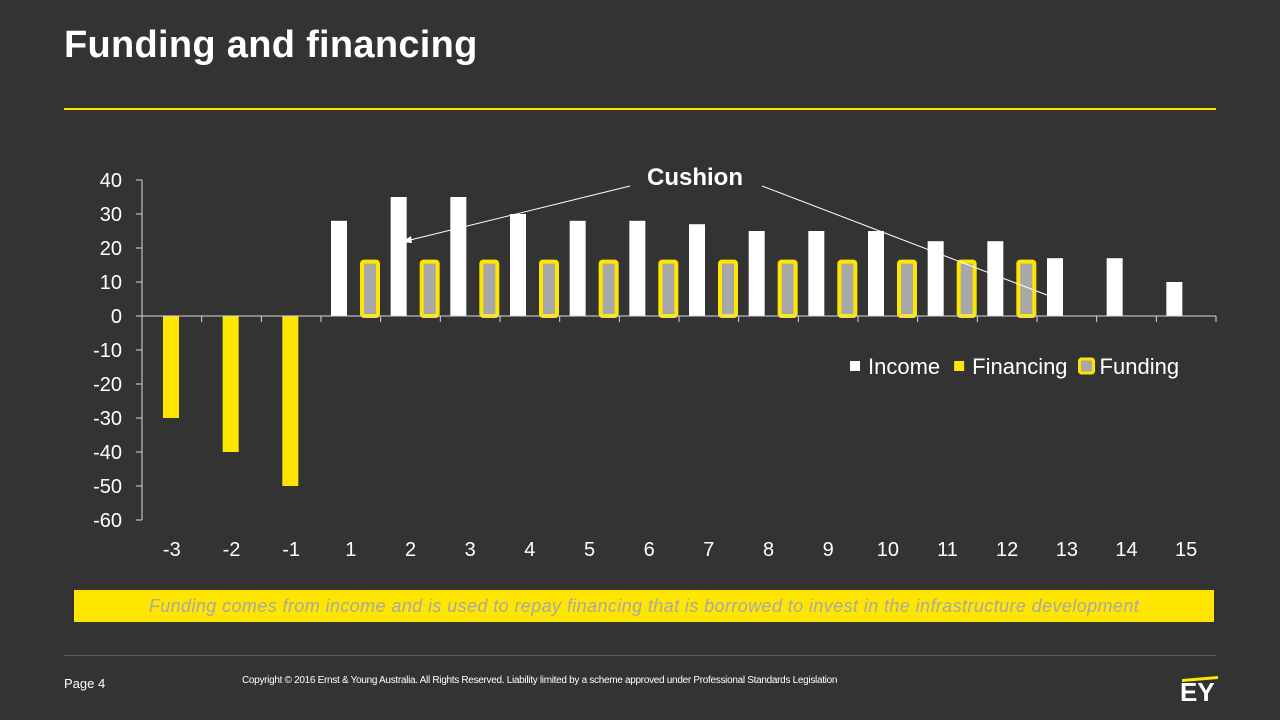  Describe the element at coordinates (107, 385) in the screenshot. I see `y-tick-label: -20` at that location.